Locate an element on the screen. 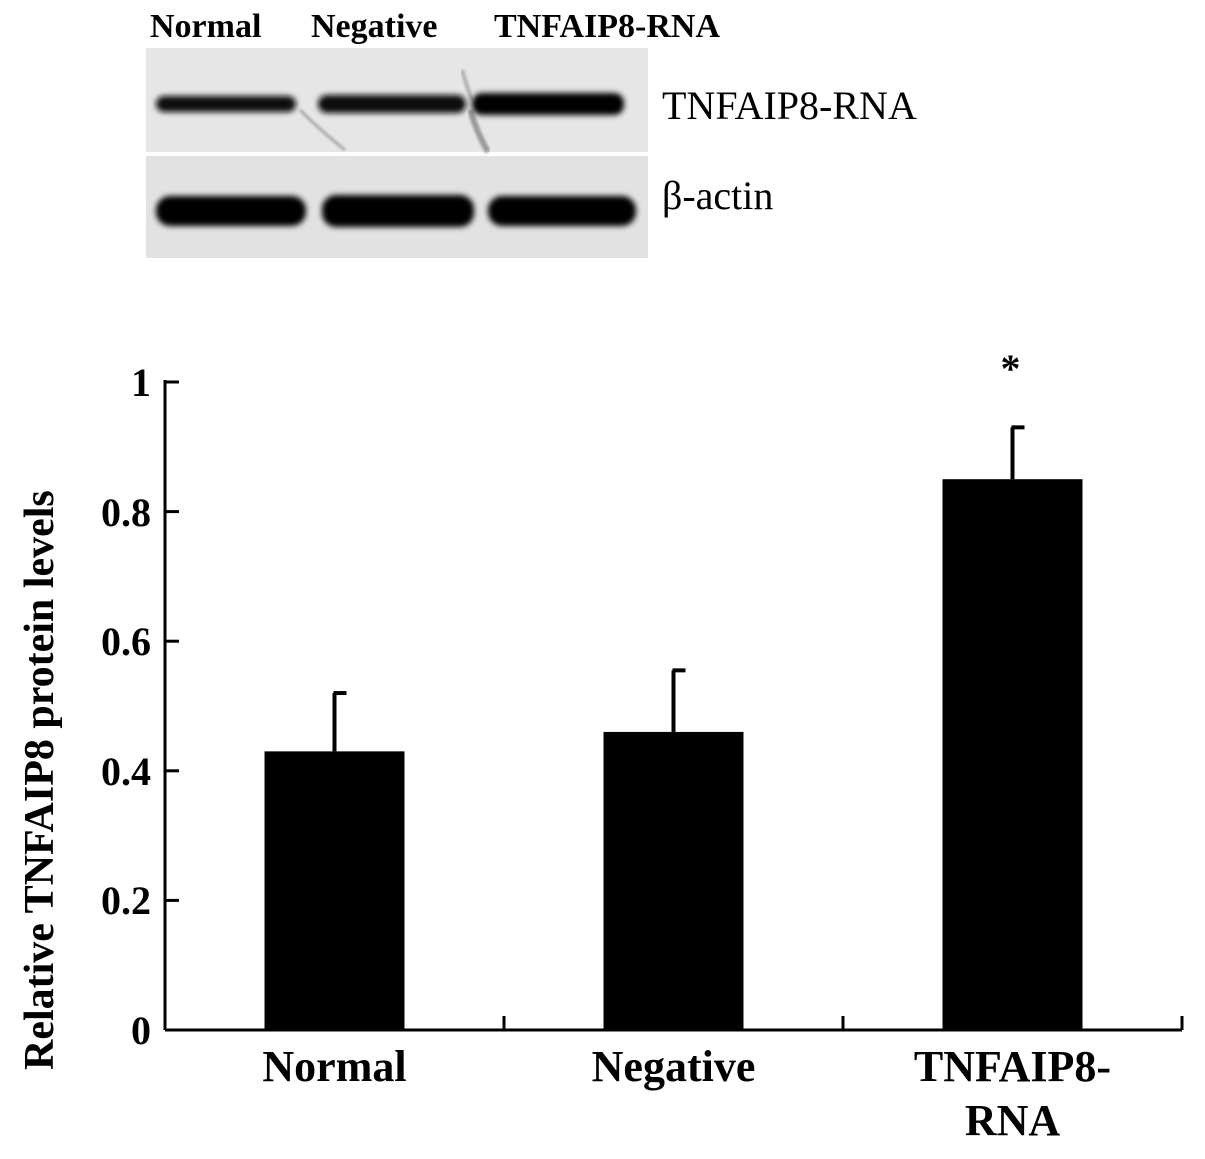  x-tick-label: Normal is located at coordinates (334, 1066).